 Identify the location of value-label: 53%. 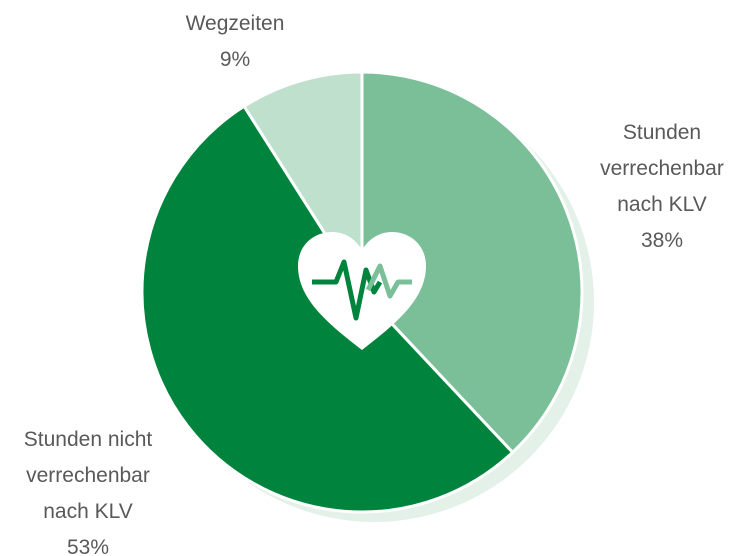
(88, 546).